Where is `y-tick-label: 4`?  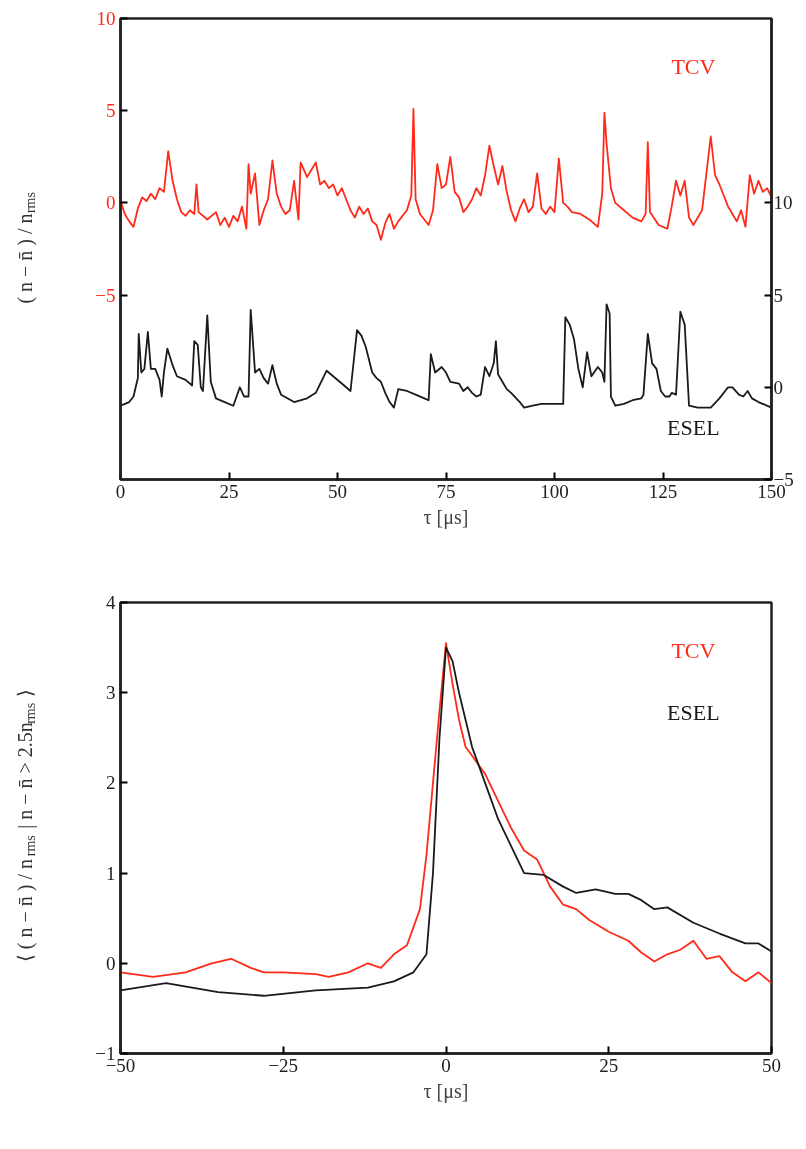
y-tick-label: 4 is located at coordinates (111, 602).